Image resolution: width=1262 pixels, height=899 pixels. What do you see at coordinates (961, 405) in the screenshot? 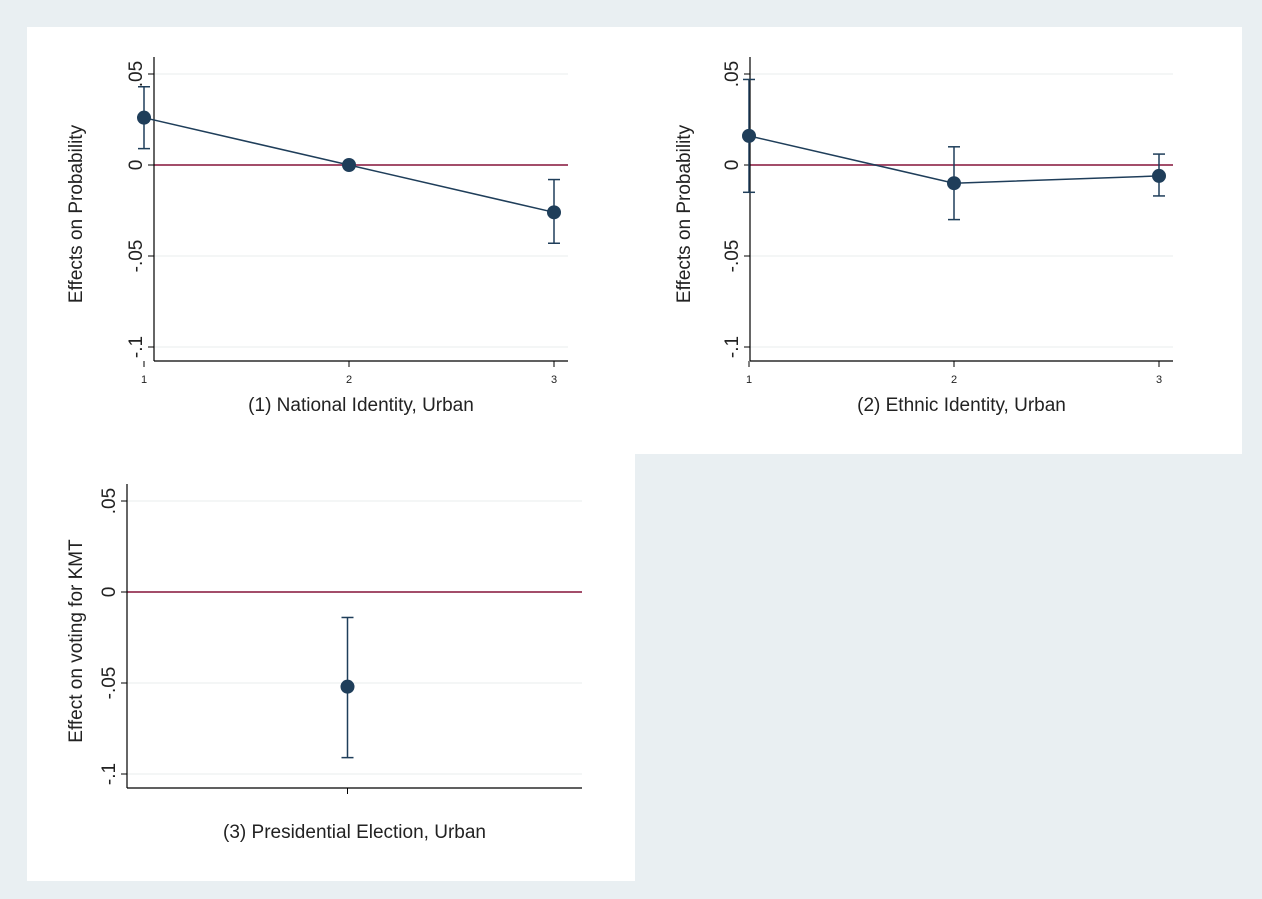
I see `x-axis-title: (2) Ethnic Identity, Urban` at bounding box center [961, 405].